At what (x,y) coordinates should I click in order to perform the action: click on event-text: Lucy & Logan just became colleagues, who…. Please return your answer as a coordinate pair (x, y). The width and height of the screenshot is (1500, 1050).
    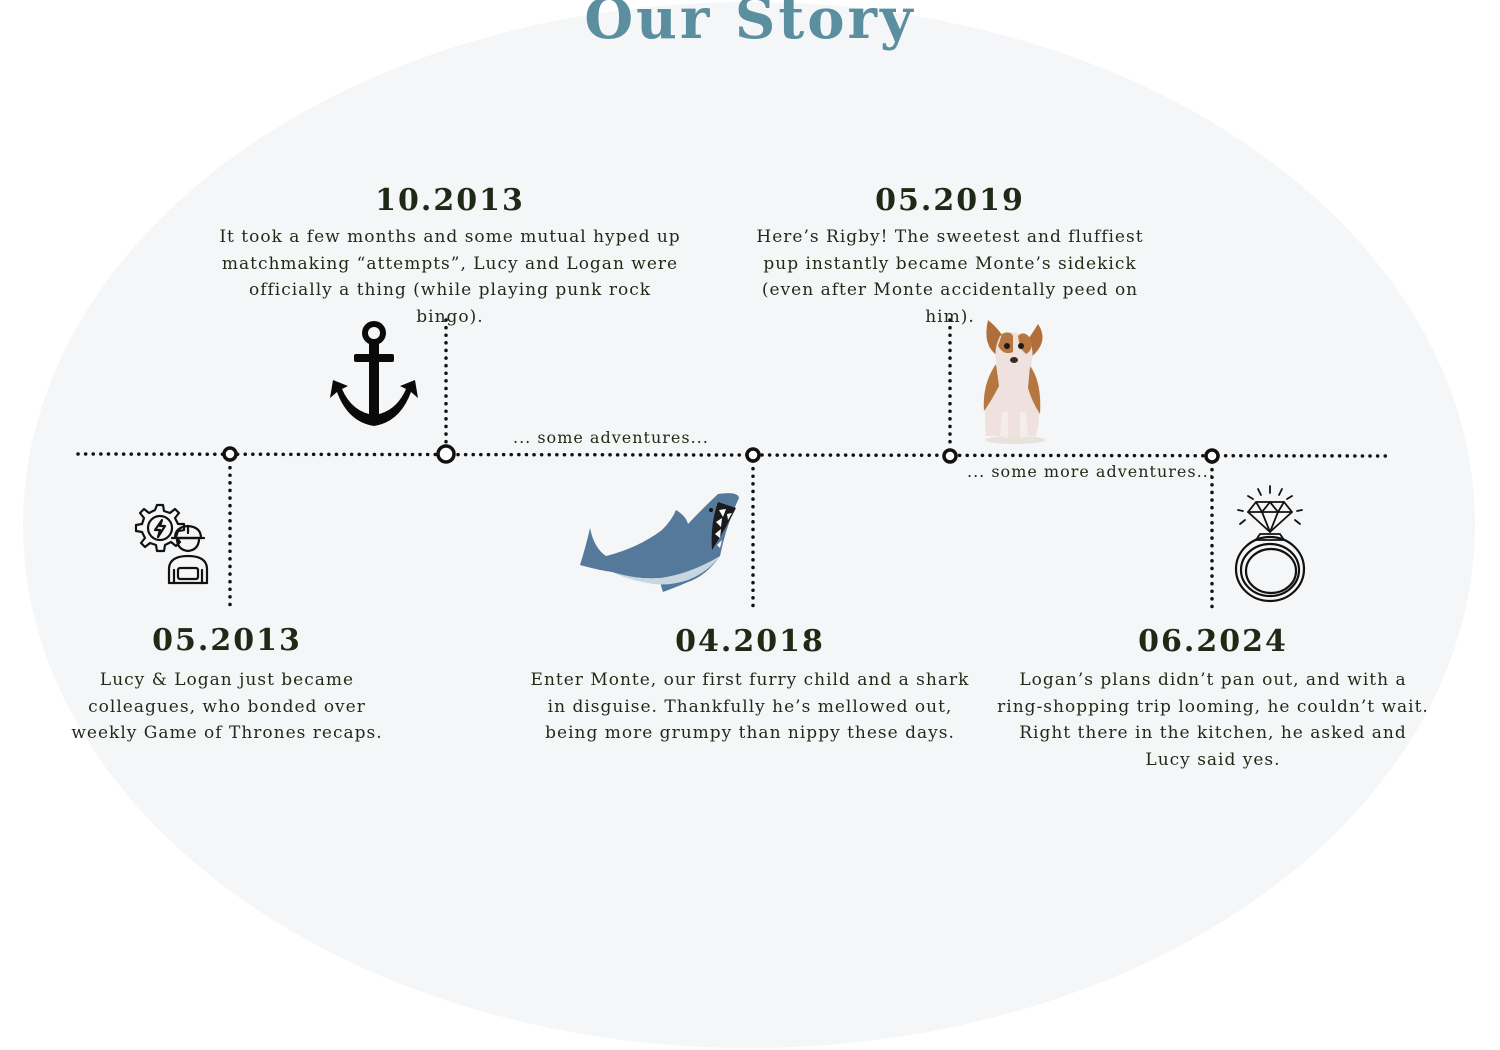
    Looking at the image, I should click on (227, 706).